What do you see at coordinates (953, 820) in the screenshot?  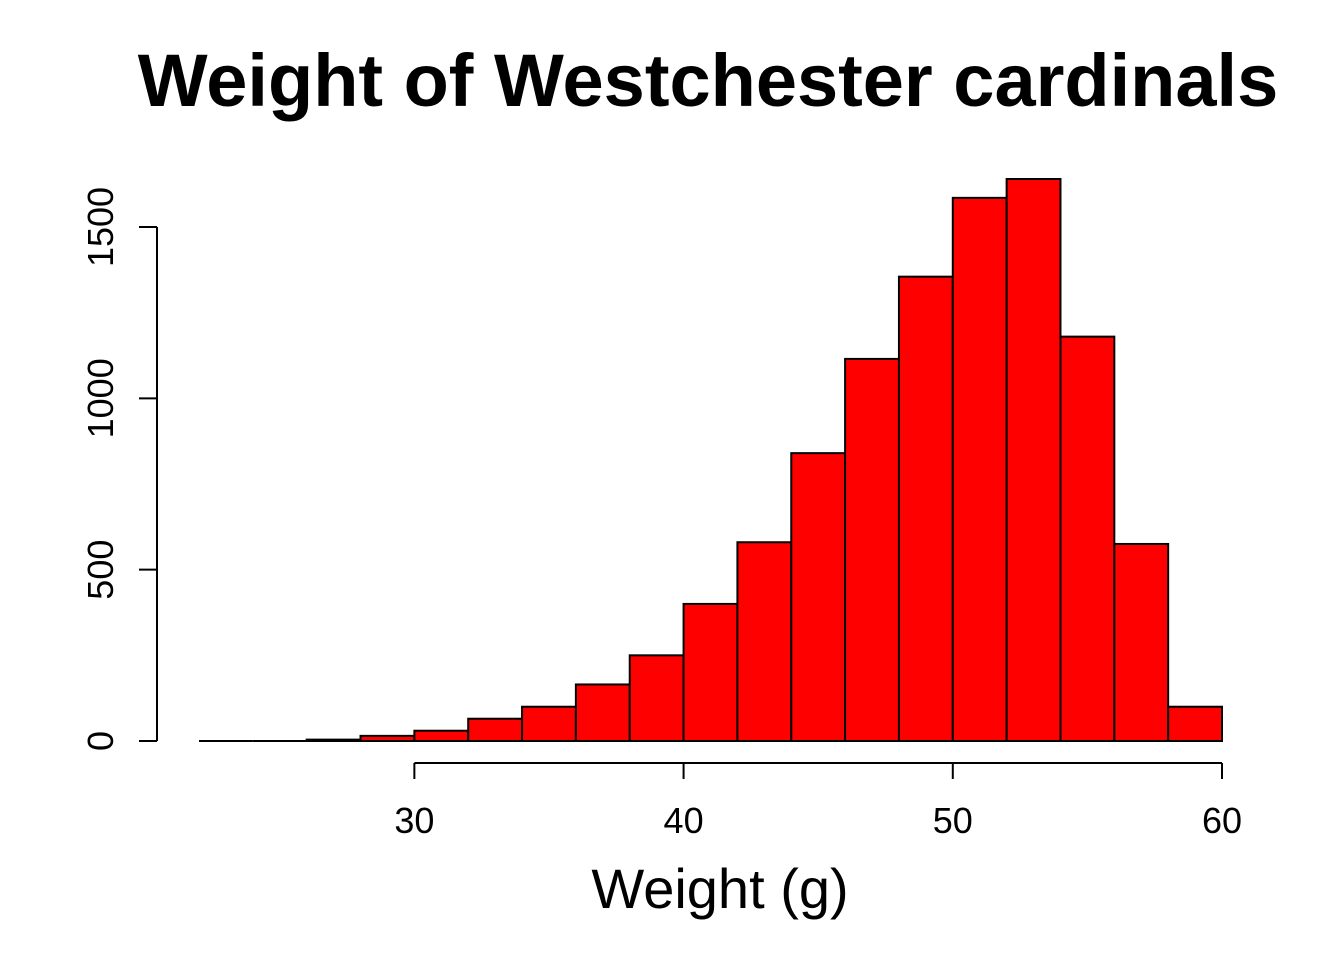 I see `x-tick-label: 50` at bounding box center [953, 820].